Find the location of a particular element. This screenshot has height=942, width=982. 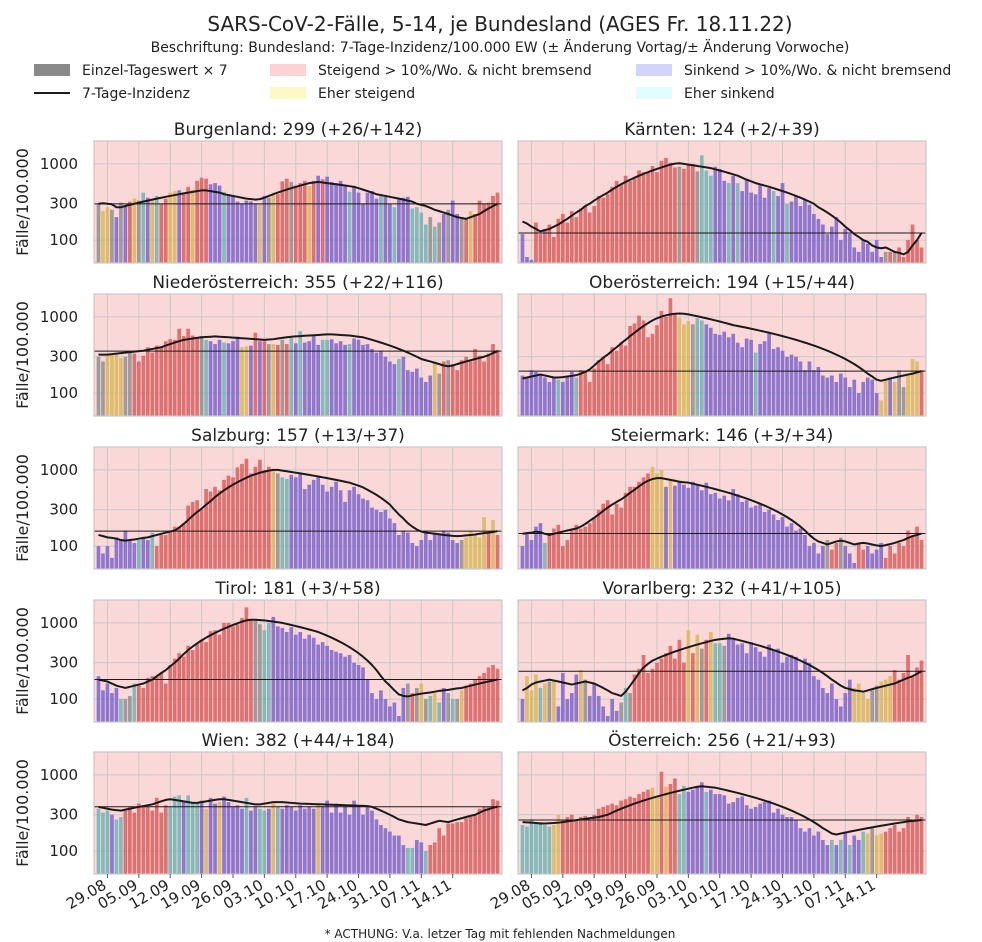

y-tick-label: 300 is located at coordinates (63, 663).